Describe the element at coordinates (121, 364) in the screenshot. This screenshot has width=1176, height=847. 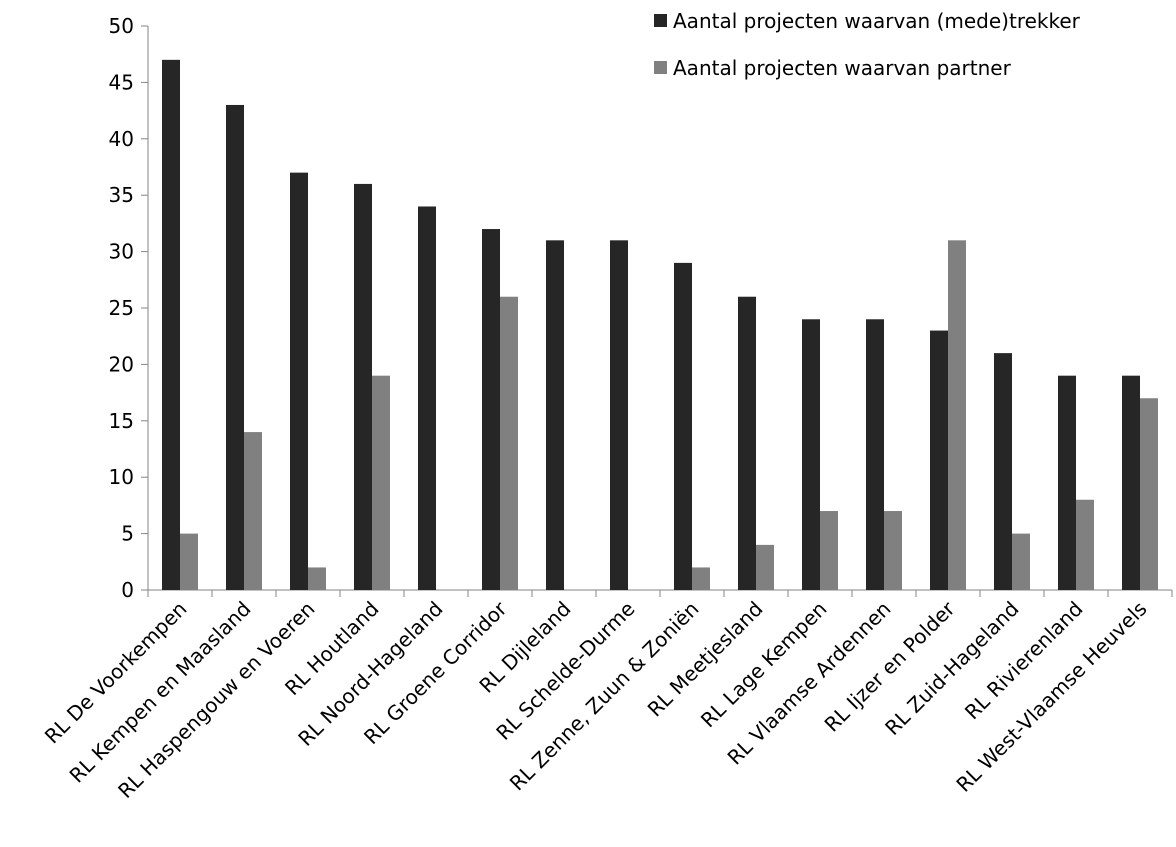
I see `y-tick-label: 20` at that location.